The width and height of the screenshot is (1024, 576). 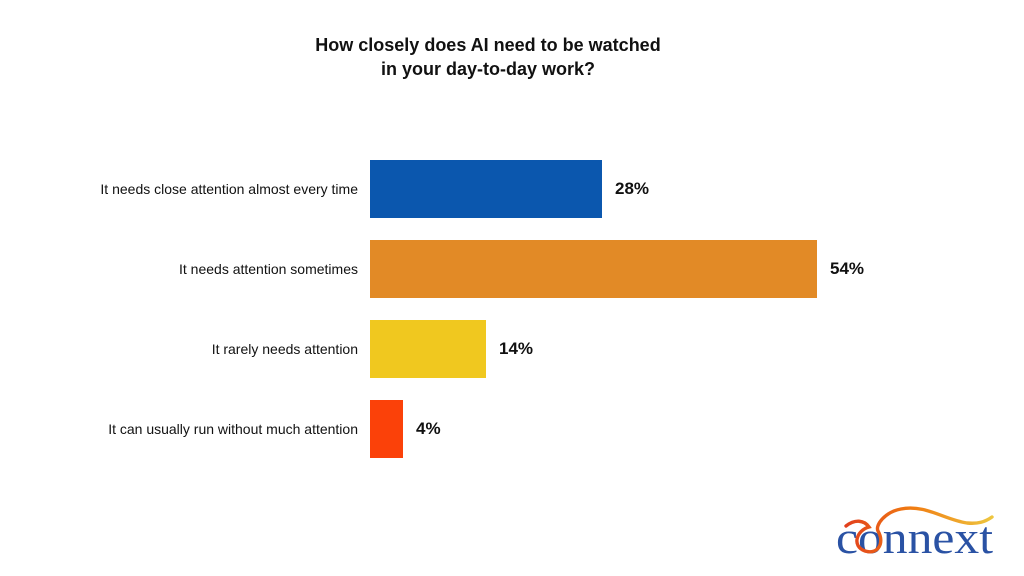 I want to click on logo: connext, so click(x=915, y=530).